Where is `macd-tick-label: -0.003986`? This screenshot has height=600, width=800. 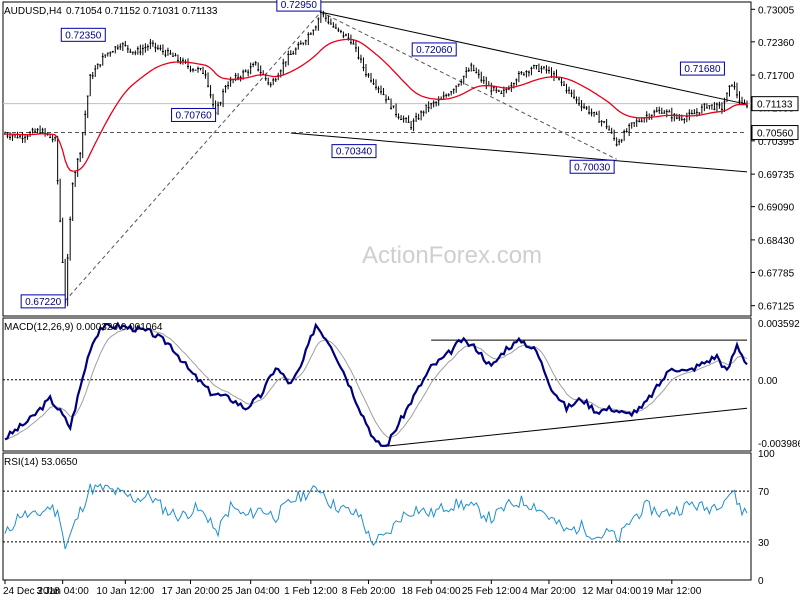 macd-tick-label: -0.003986 is located at coordinates (779, 444).